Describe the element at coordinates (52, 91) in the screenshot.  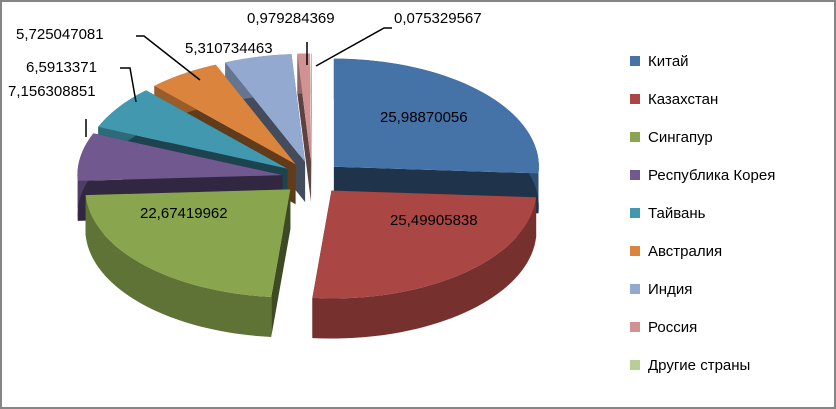
I see `data-label-korea: 7,156308851` at that location.